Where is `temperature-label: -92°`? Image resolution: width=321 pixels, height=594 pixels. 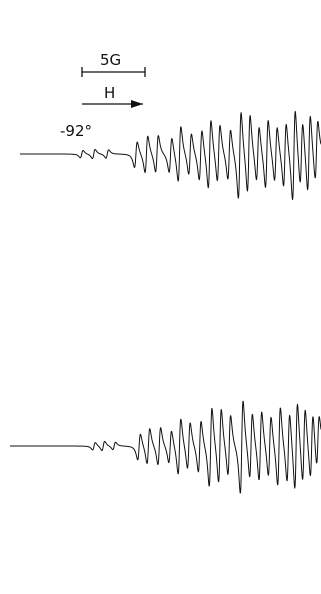 temperature-label: -92° is located at coordinates (76, 131).